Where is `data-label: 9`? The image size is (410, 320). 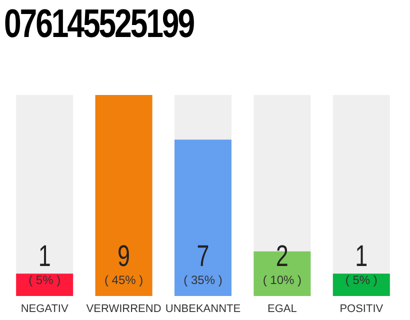
data-label: 9 is located at coordinates (124, 255).